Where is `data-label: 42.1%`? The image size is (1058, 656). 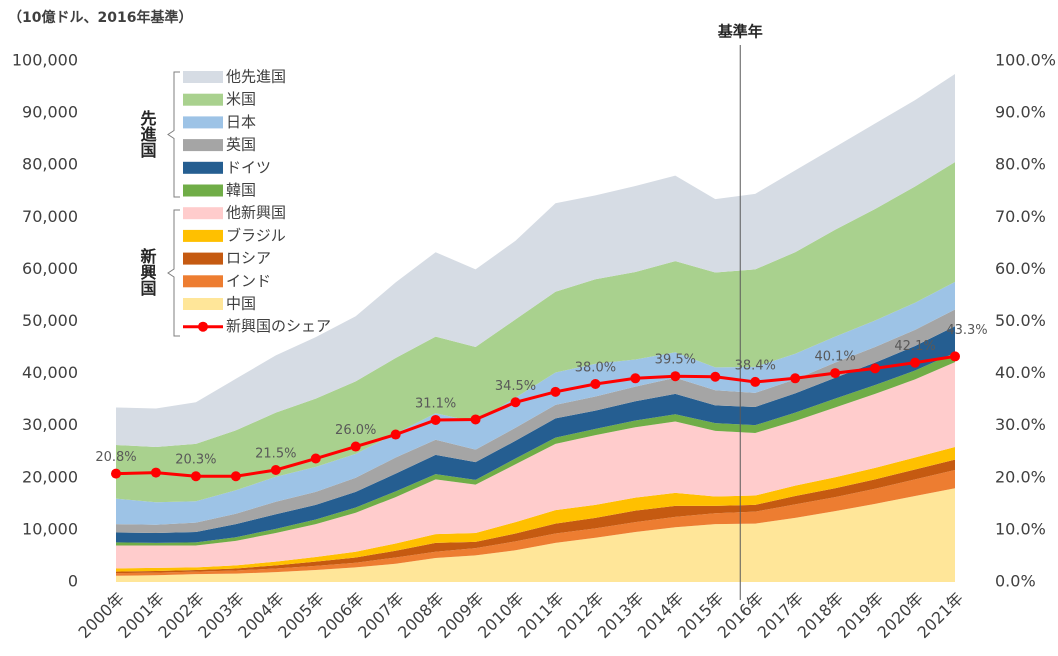
data-label: 42.1% is located at coordinates (914, 346).